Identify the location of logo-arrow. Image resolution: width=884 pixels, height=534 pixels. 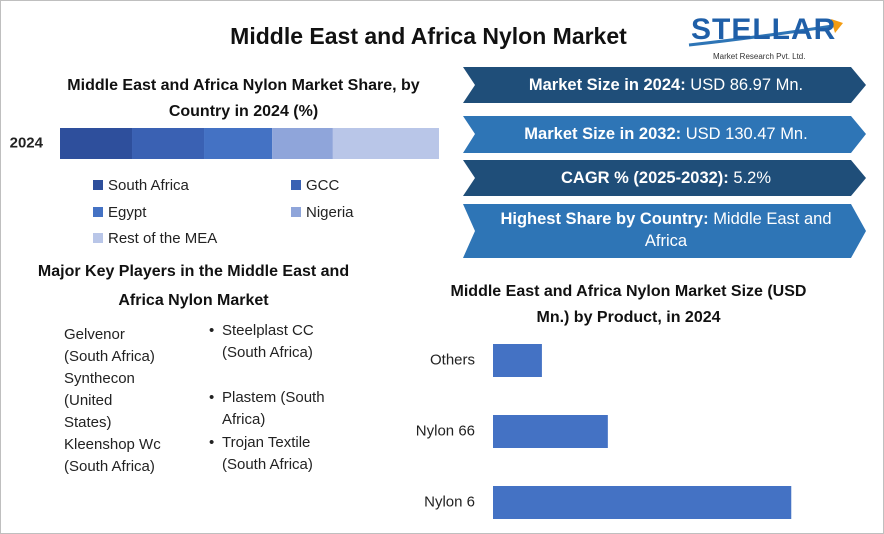
(837, 26).